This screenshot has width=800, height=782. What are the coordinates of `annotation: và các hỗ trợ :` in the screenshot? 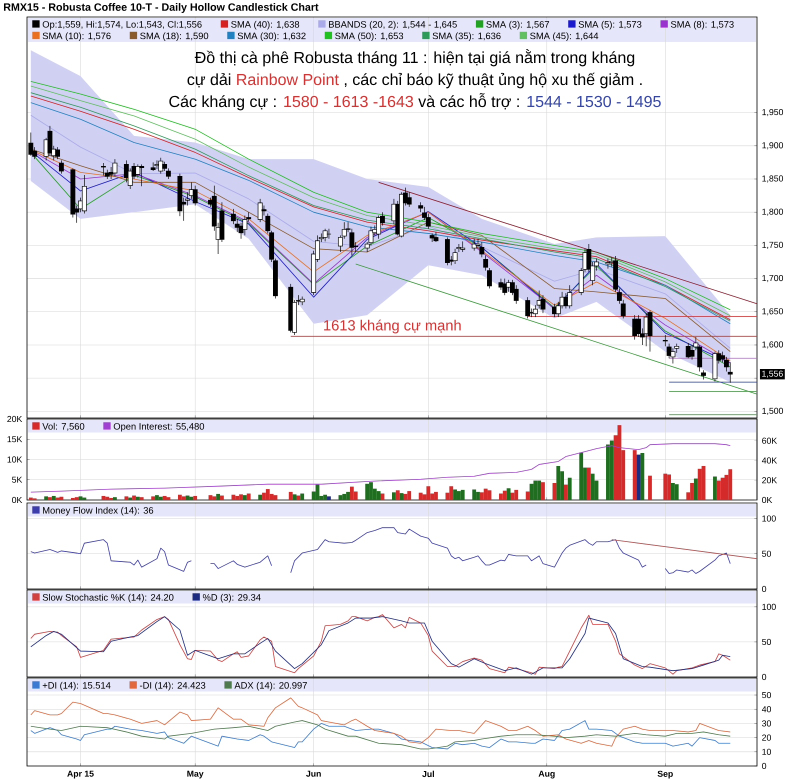 It's located at (468, 101).